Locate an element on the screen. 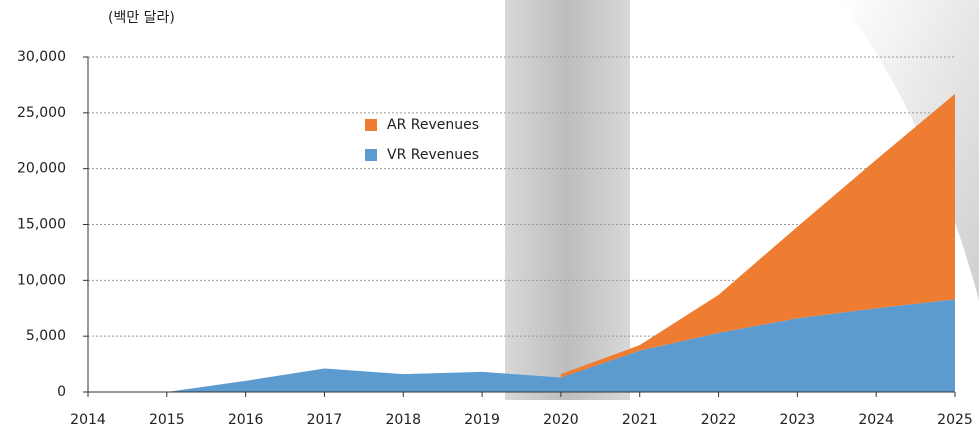  highlight-band is located at coordinates (567, 200).